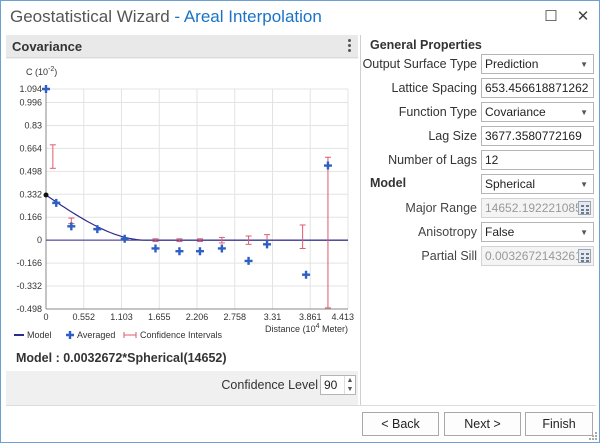 The width and height of the screenshot is (600, 443). What do you see at coordinates (533, 256) in the screenshot?
I see `partial-sill-value: 0.0032672143261` at bounding box center [533, 256].